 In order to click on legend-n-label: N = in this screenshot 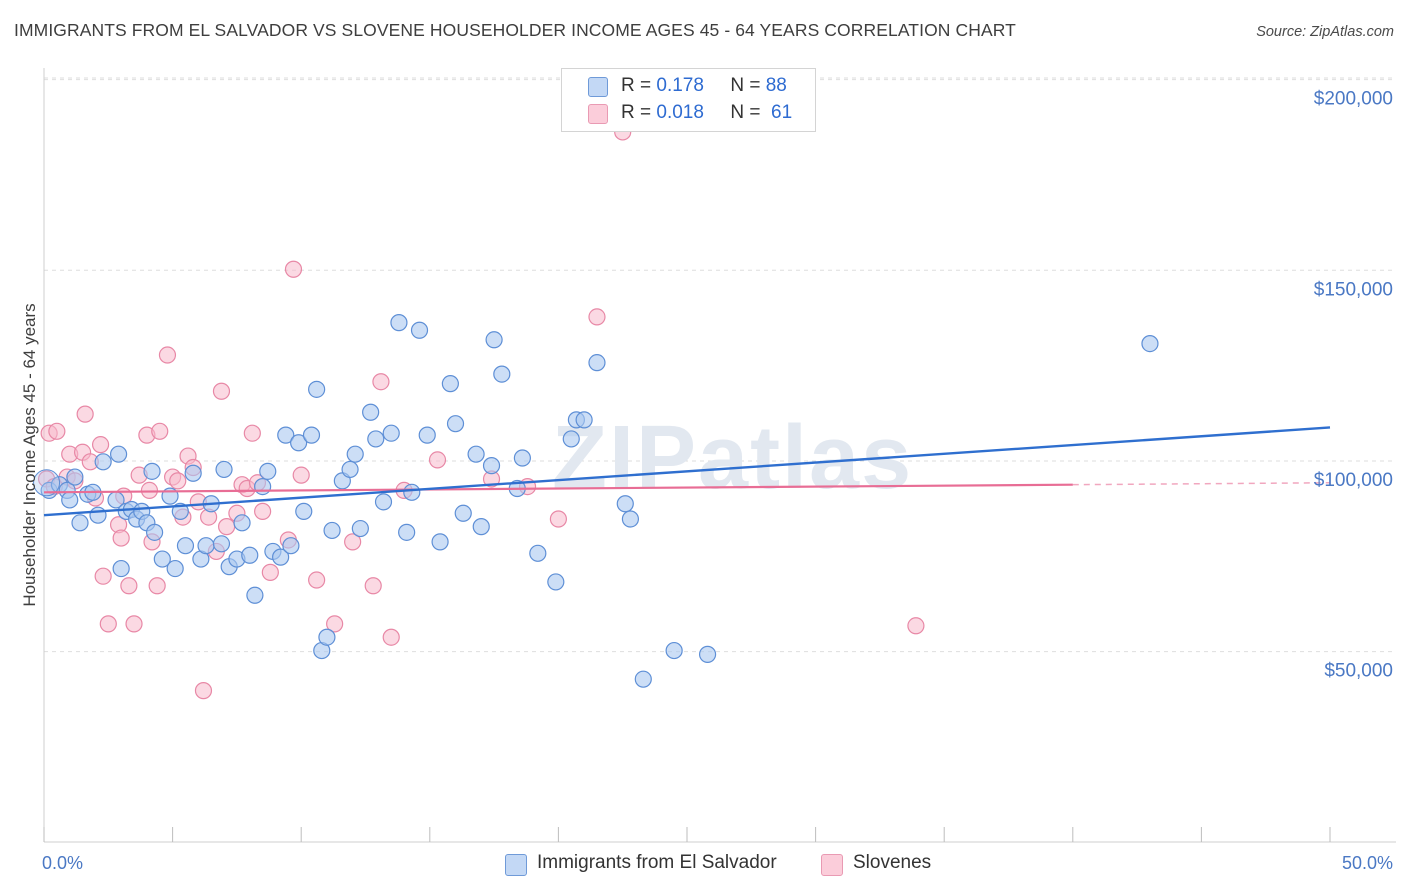, I will do `click(745, 85)`.